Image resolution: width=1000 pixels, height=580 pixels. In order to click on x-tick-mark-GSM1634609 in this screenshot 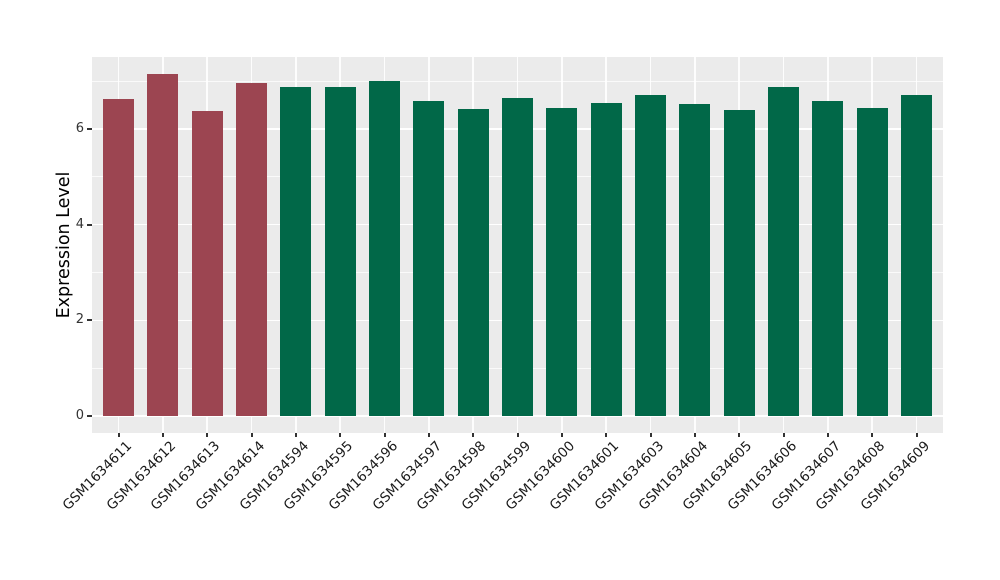, I will do `click(916, 435)`.